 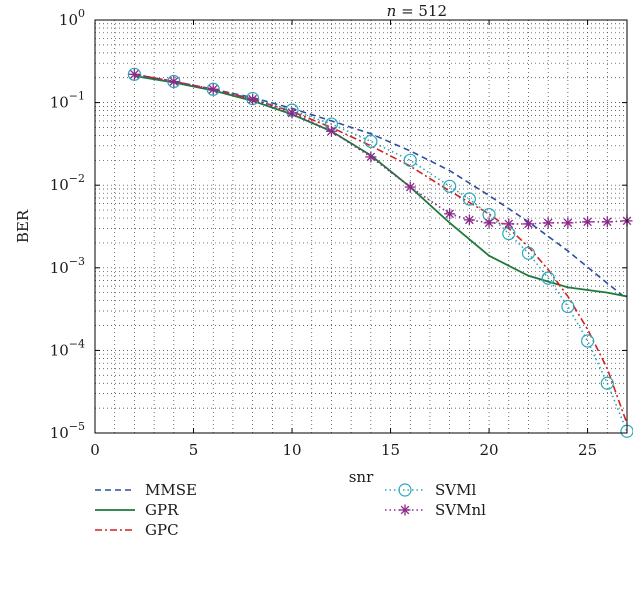 What do you see at coordinates (137, 530) in the screenshot?
I see `legend-item-gpc: GPC` at bounding box center [137, 530].